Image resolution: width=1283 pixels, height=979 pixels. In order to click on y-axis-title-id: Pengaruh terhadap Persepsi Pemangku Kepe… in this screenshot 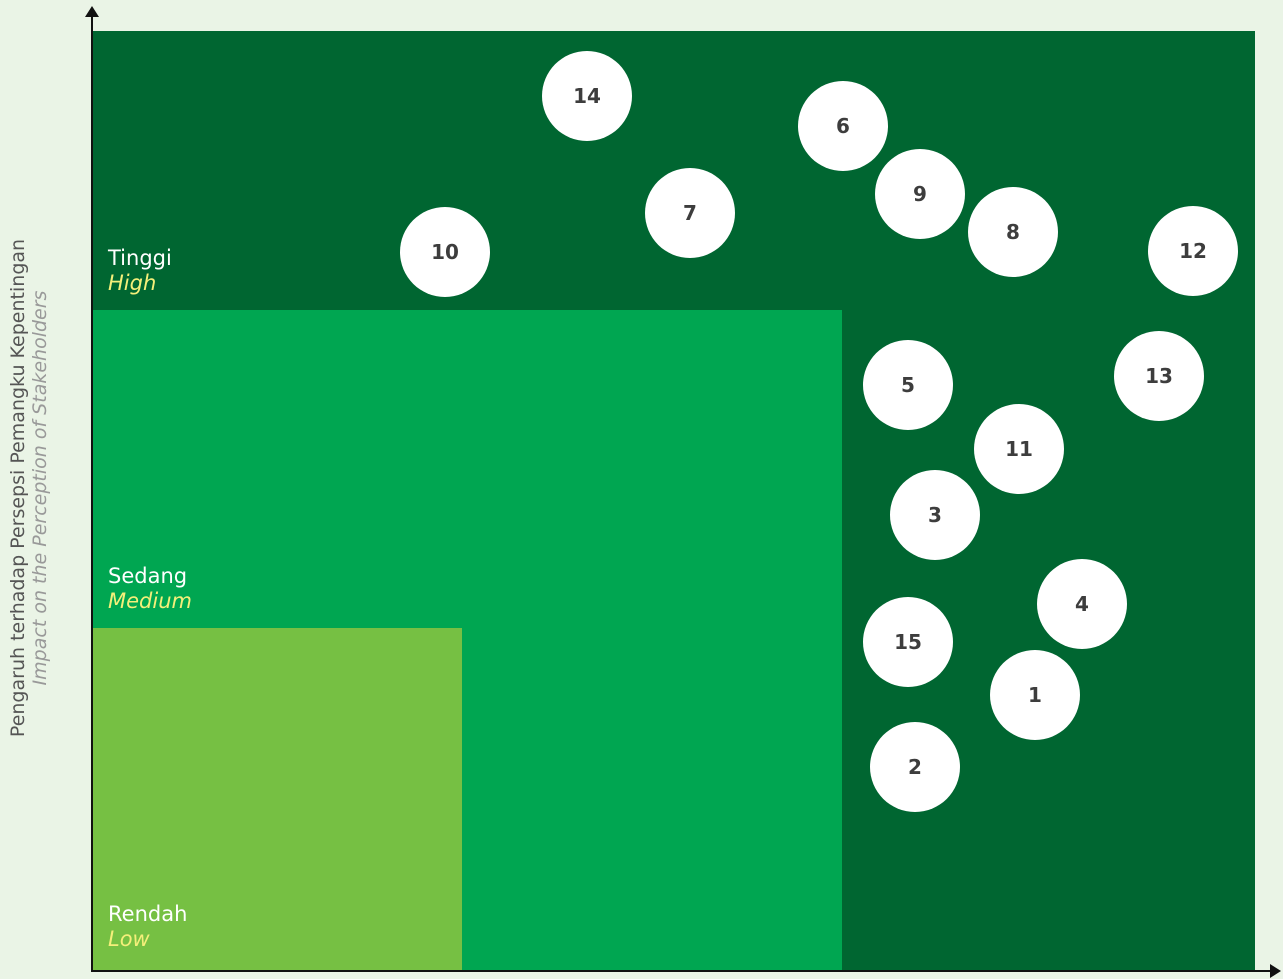, I will do `click(18, 488)`.